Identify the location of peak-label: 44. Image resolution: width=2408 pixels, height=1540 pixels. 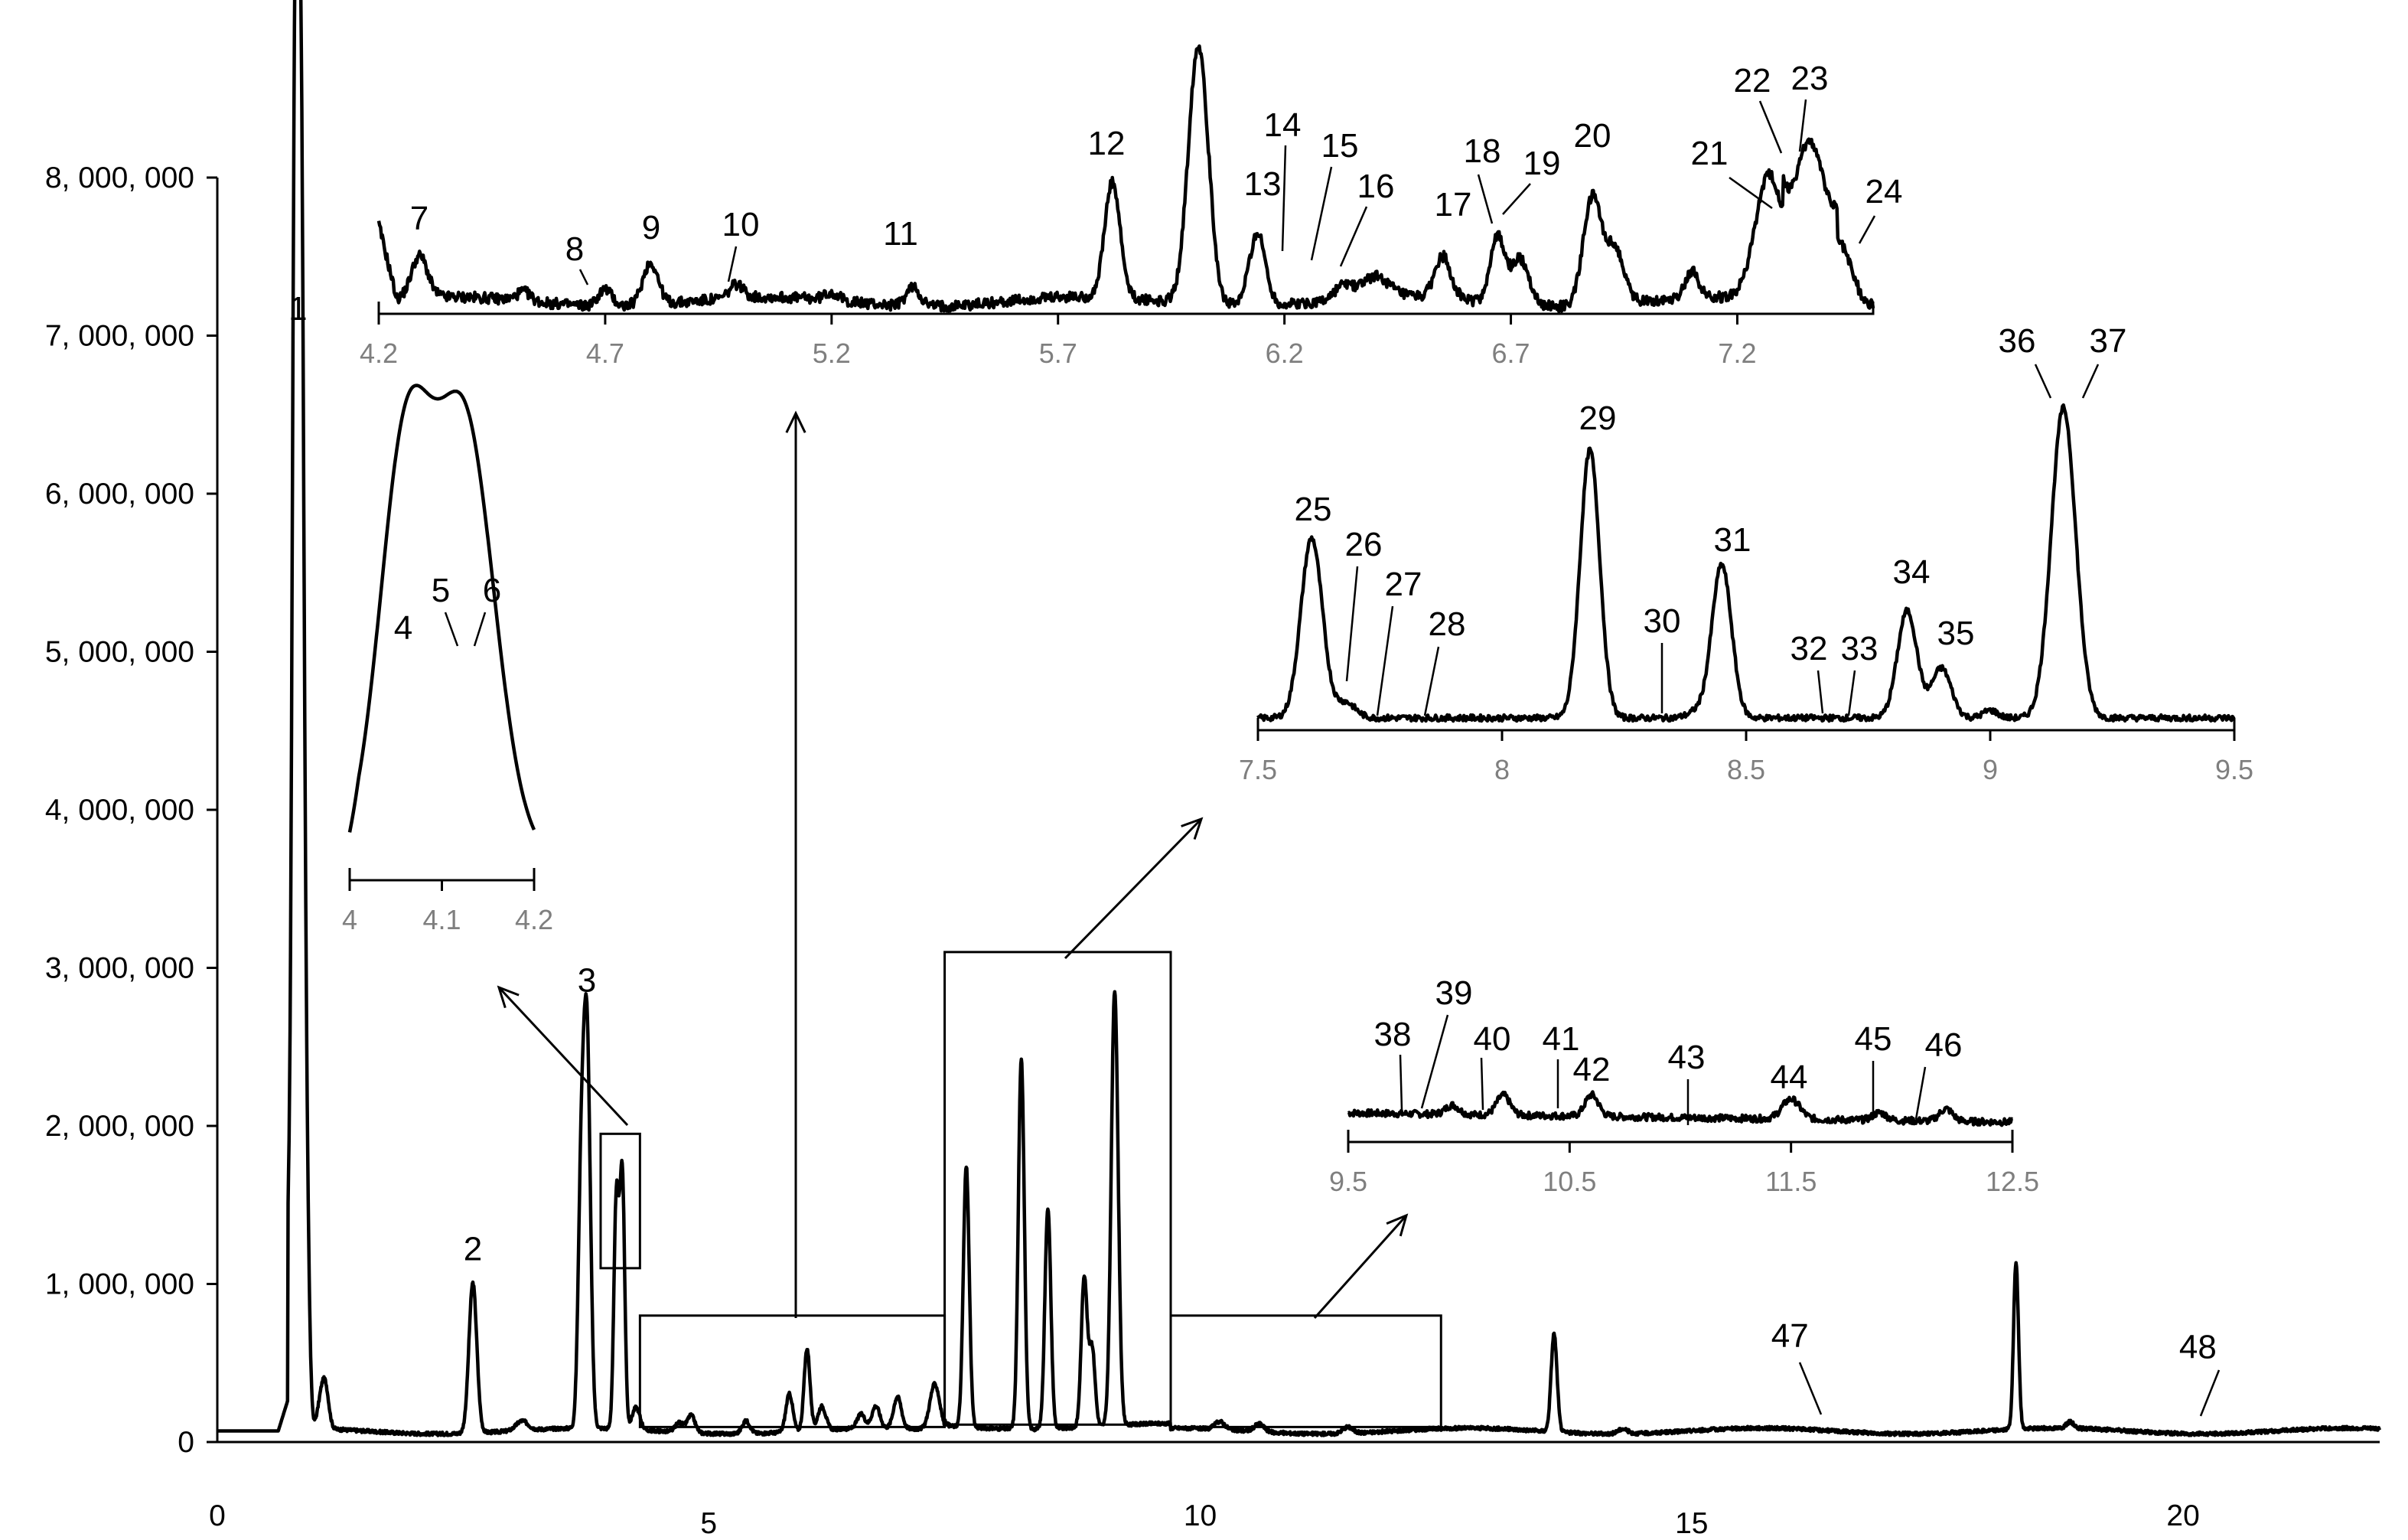
(1790, 1077).